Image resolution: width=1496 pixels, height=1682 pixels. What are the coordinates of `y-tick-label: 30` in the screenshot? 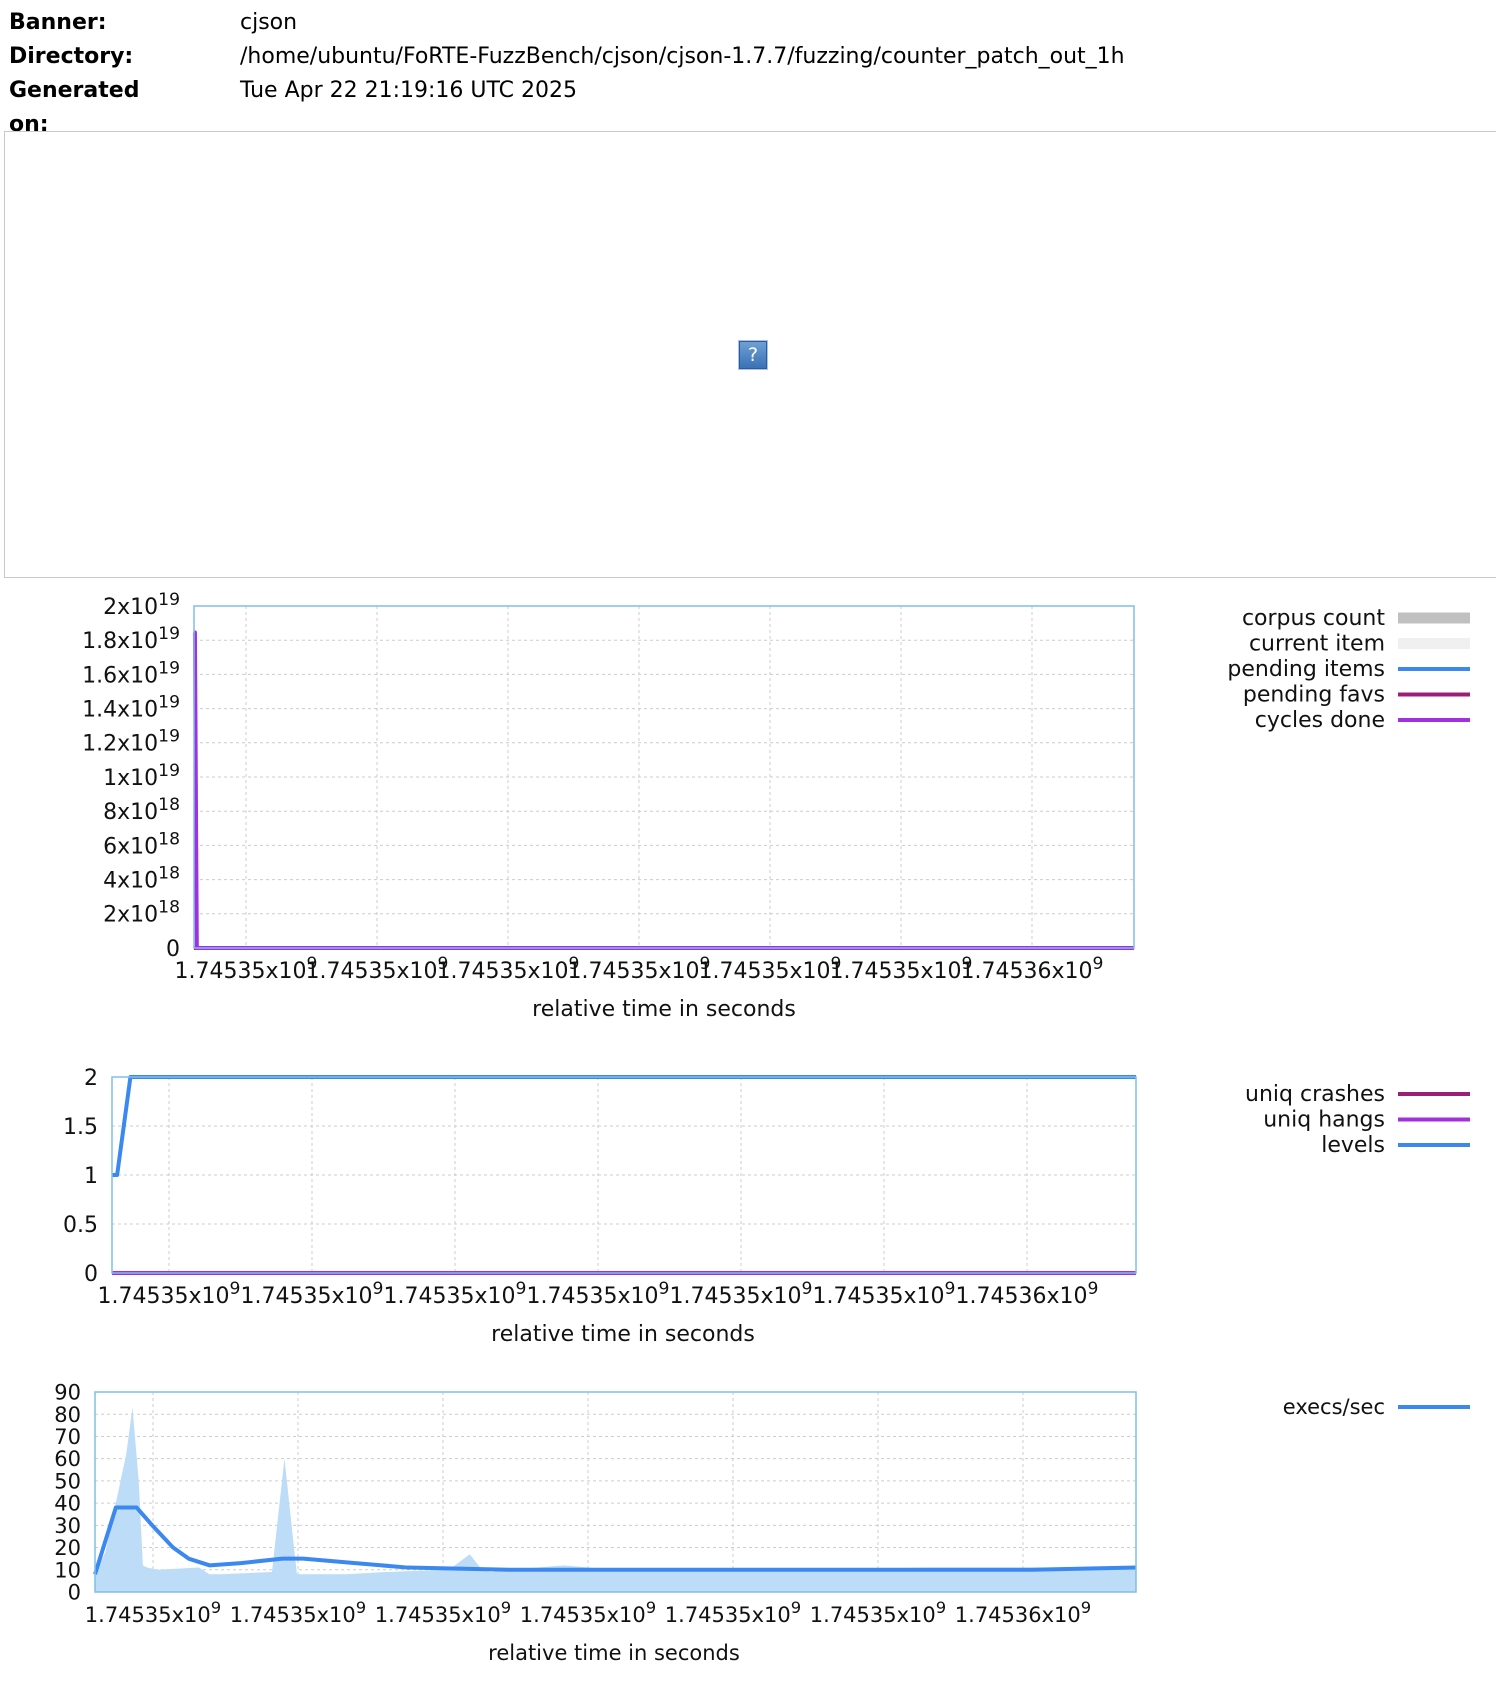 It's located at (67, 1526).